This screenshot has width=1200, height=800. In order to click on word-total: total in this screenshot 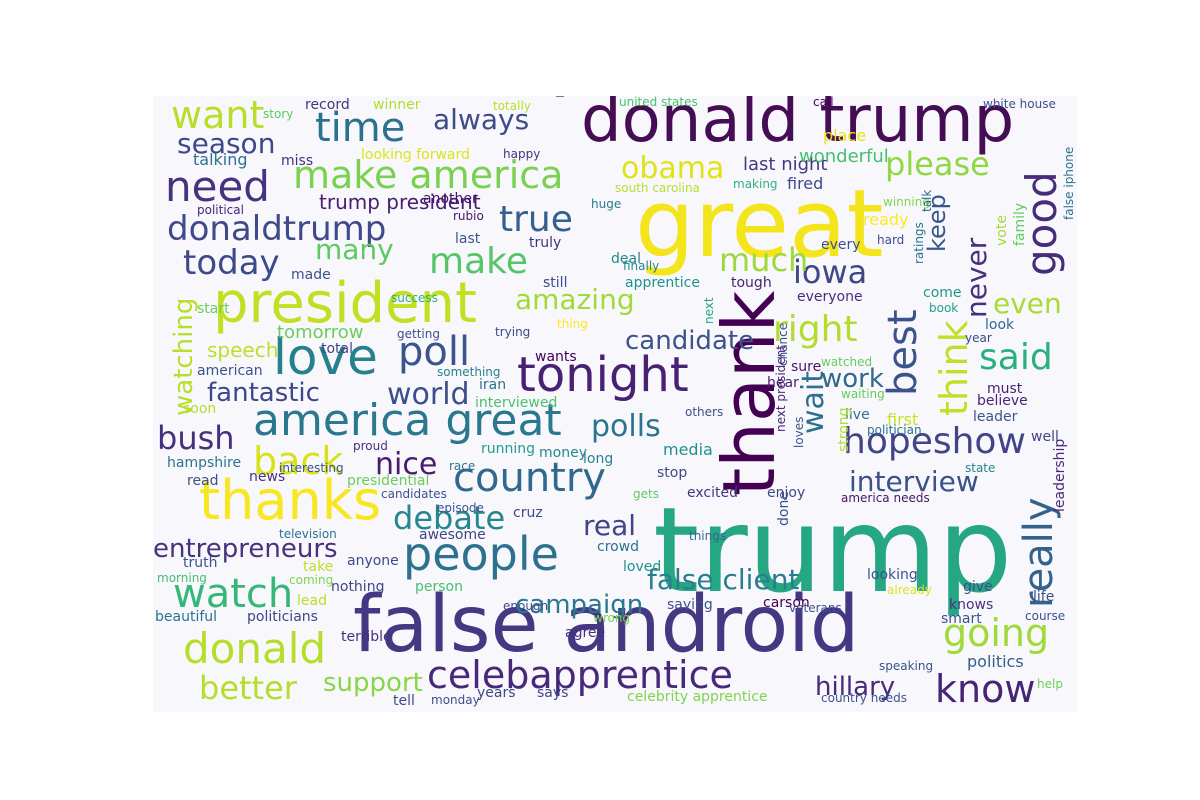, I will do `click(337, 349)`.